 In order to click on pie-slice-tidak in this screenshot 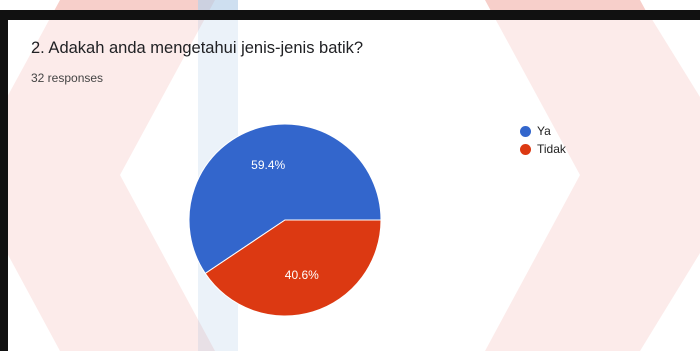, I will do `click(293, 268)`.